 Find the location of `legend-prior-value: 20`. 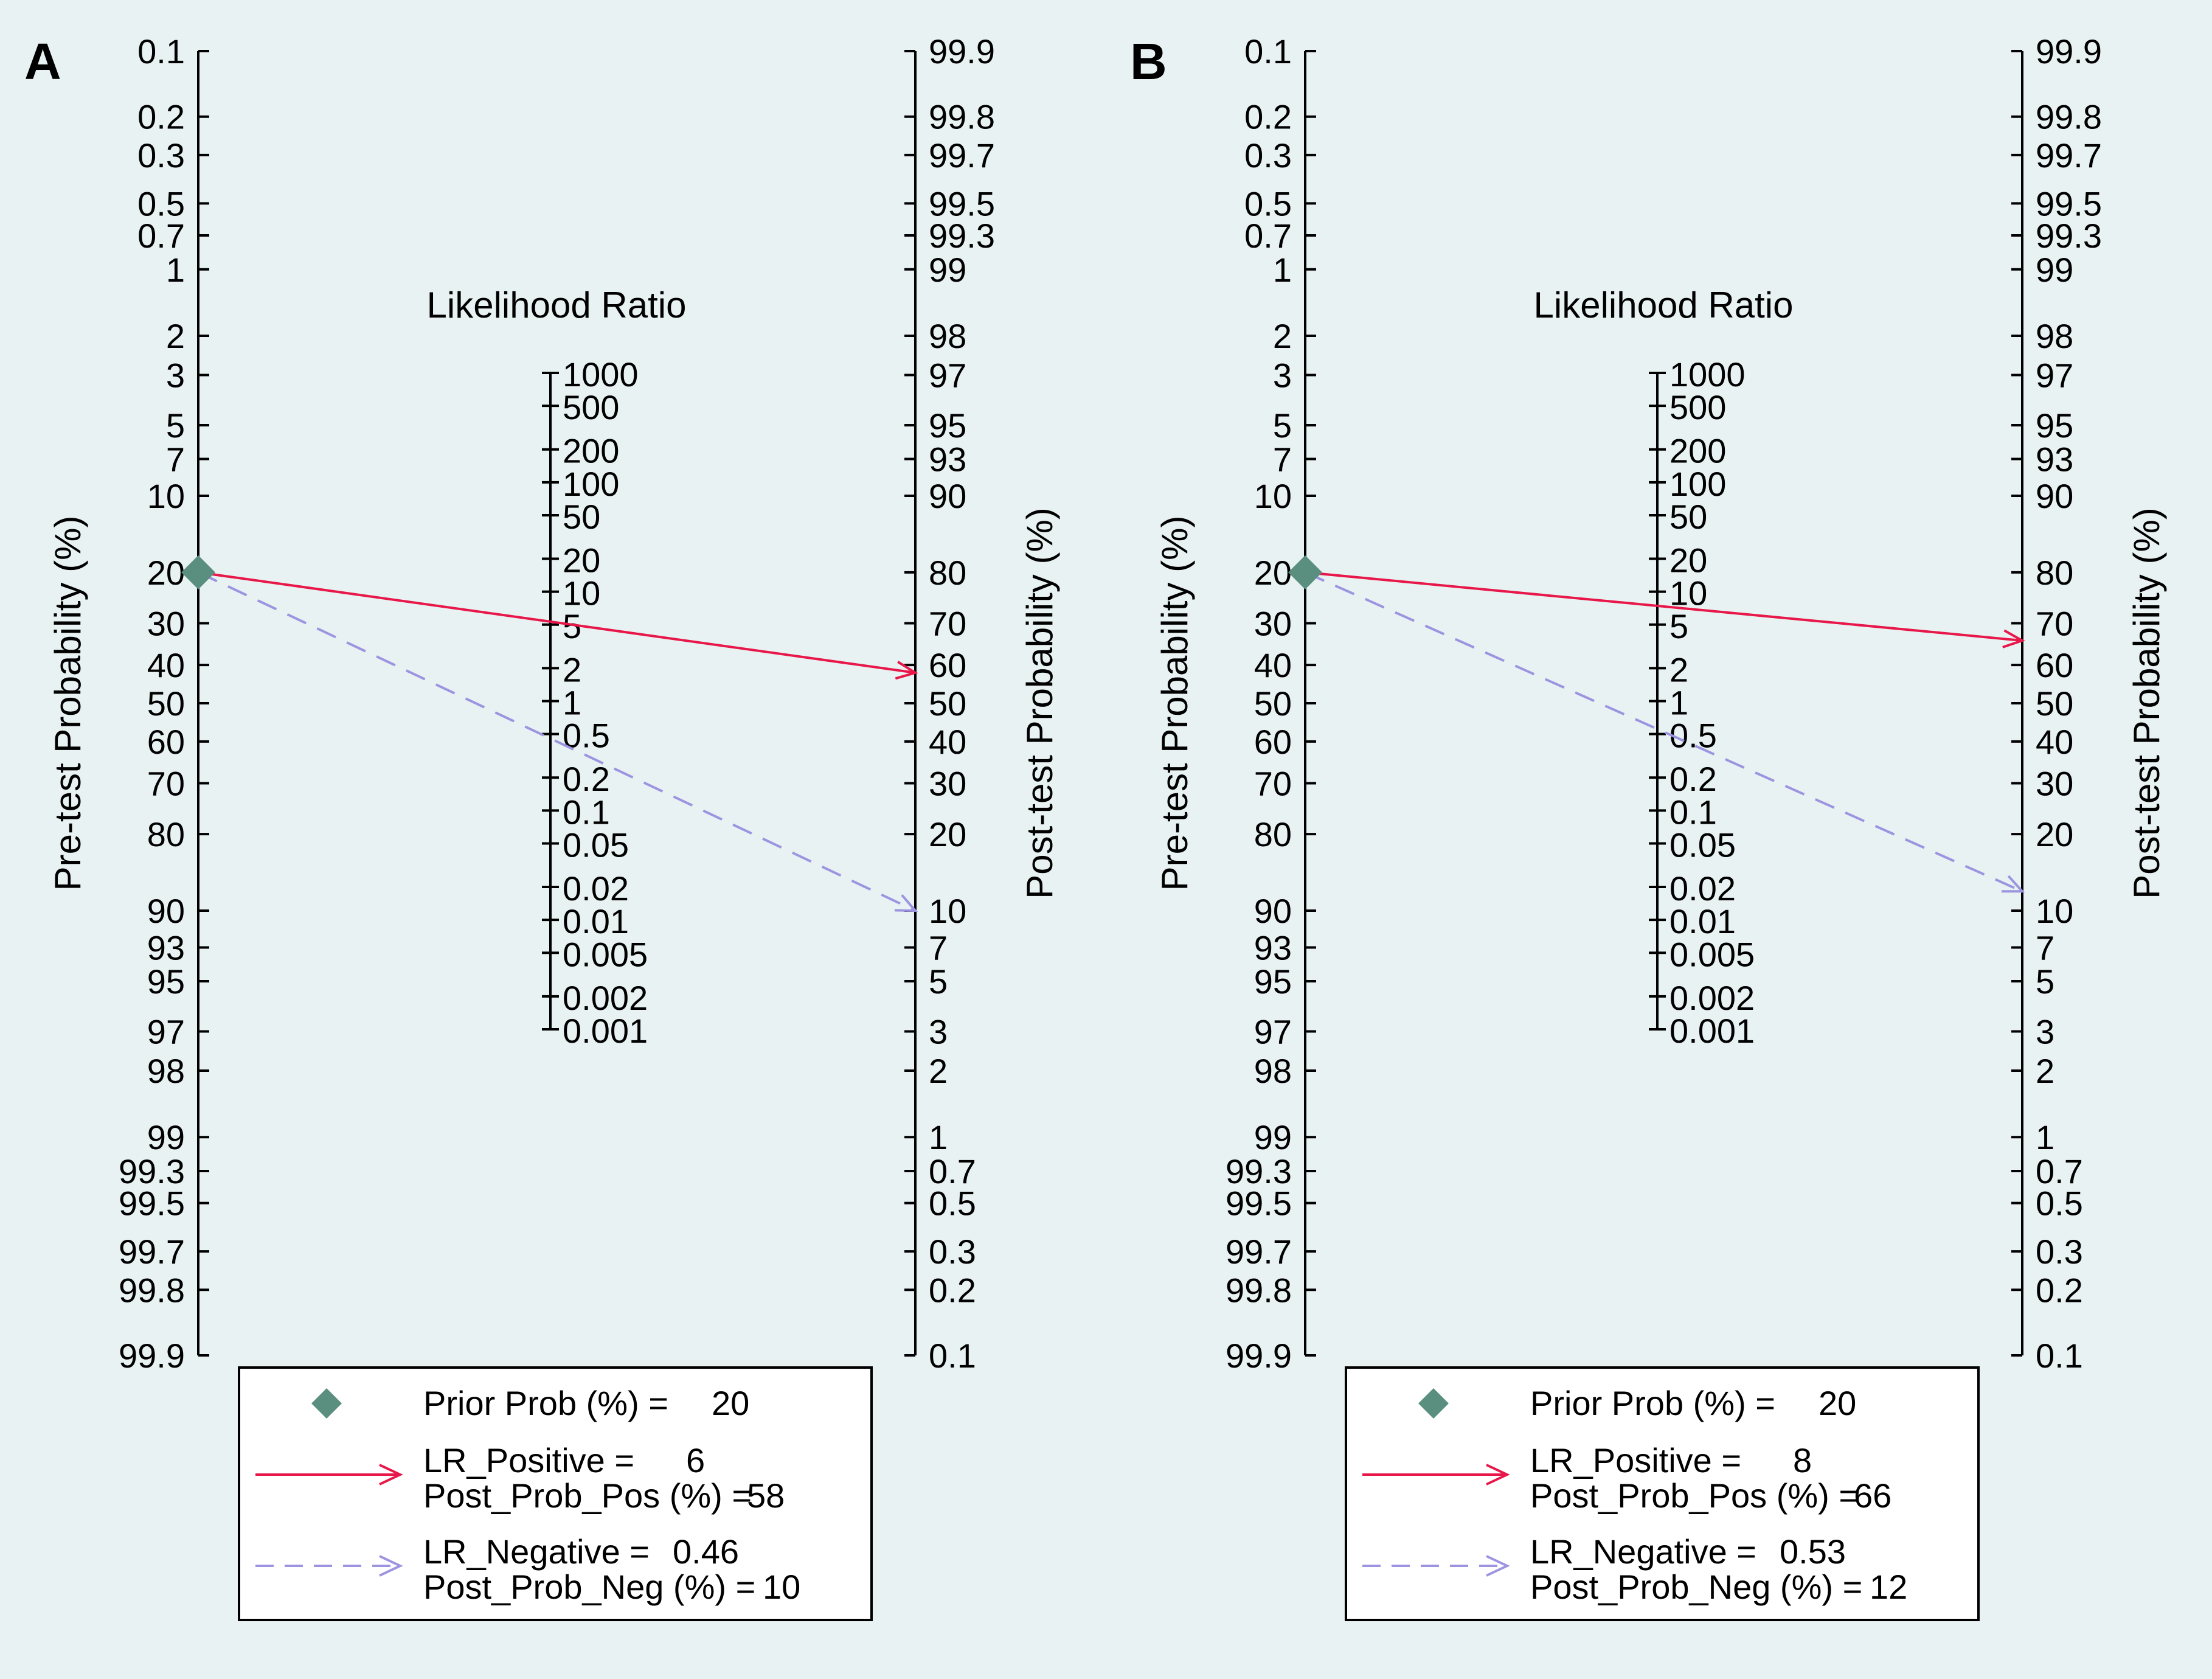

legend-prior-value: 20 is located at coordinates (1837, 1403).